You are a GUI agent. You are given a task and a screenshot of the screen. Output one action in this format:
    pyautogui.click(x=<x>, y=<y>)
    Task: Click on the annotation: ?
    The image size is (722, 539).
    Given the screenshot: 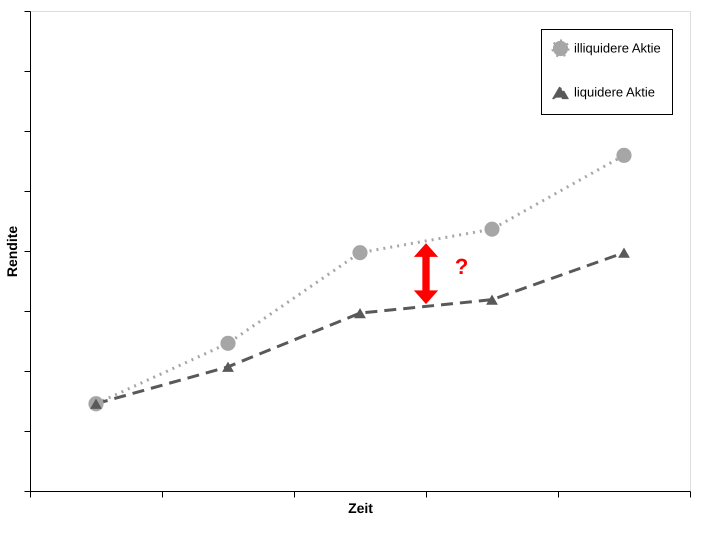 What is the action you would take?
    pyautogui.click(x=461, y=266)
    